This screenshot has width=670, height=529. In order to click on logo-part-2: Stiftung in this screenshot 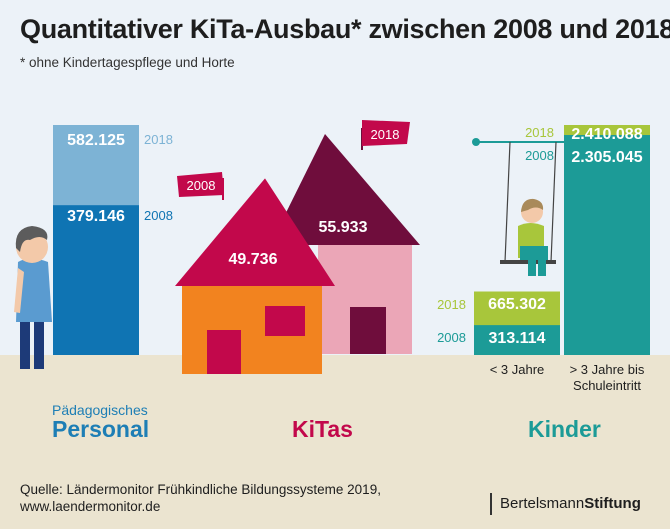, I will do `click(612, 503)`.